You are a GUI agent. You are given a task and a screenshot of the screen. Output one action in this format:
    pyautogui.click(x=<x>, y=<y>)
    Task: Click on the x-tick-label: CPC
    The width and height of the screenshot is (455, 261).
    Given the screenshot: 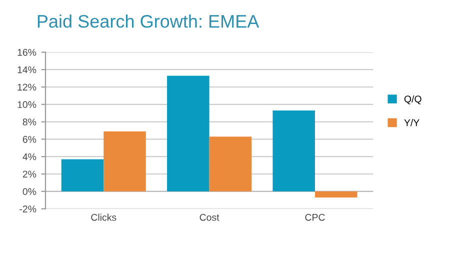 What is the action you would take?
    pyautogui.click(x=315, y=217)
    